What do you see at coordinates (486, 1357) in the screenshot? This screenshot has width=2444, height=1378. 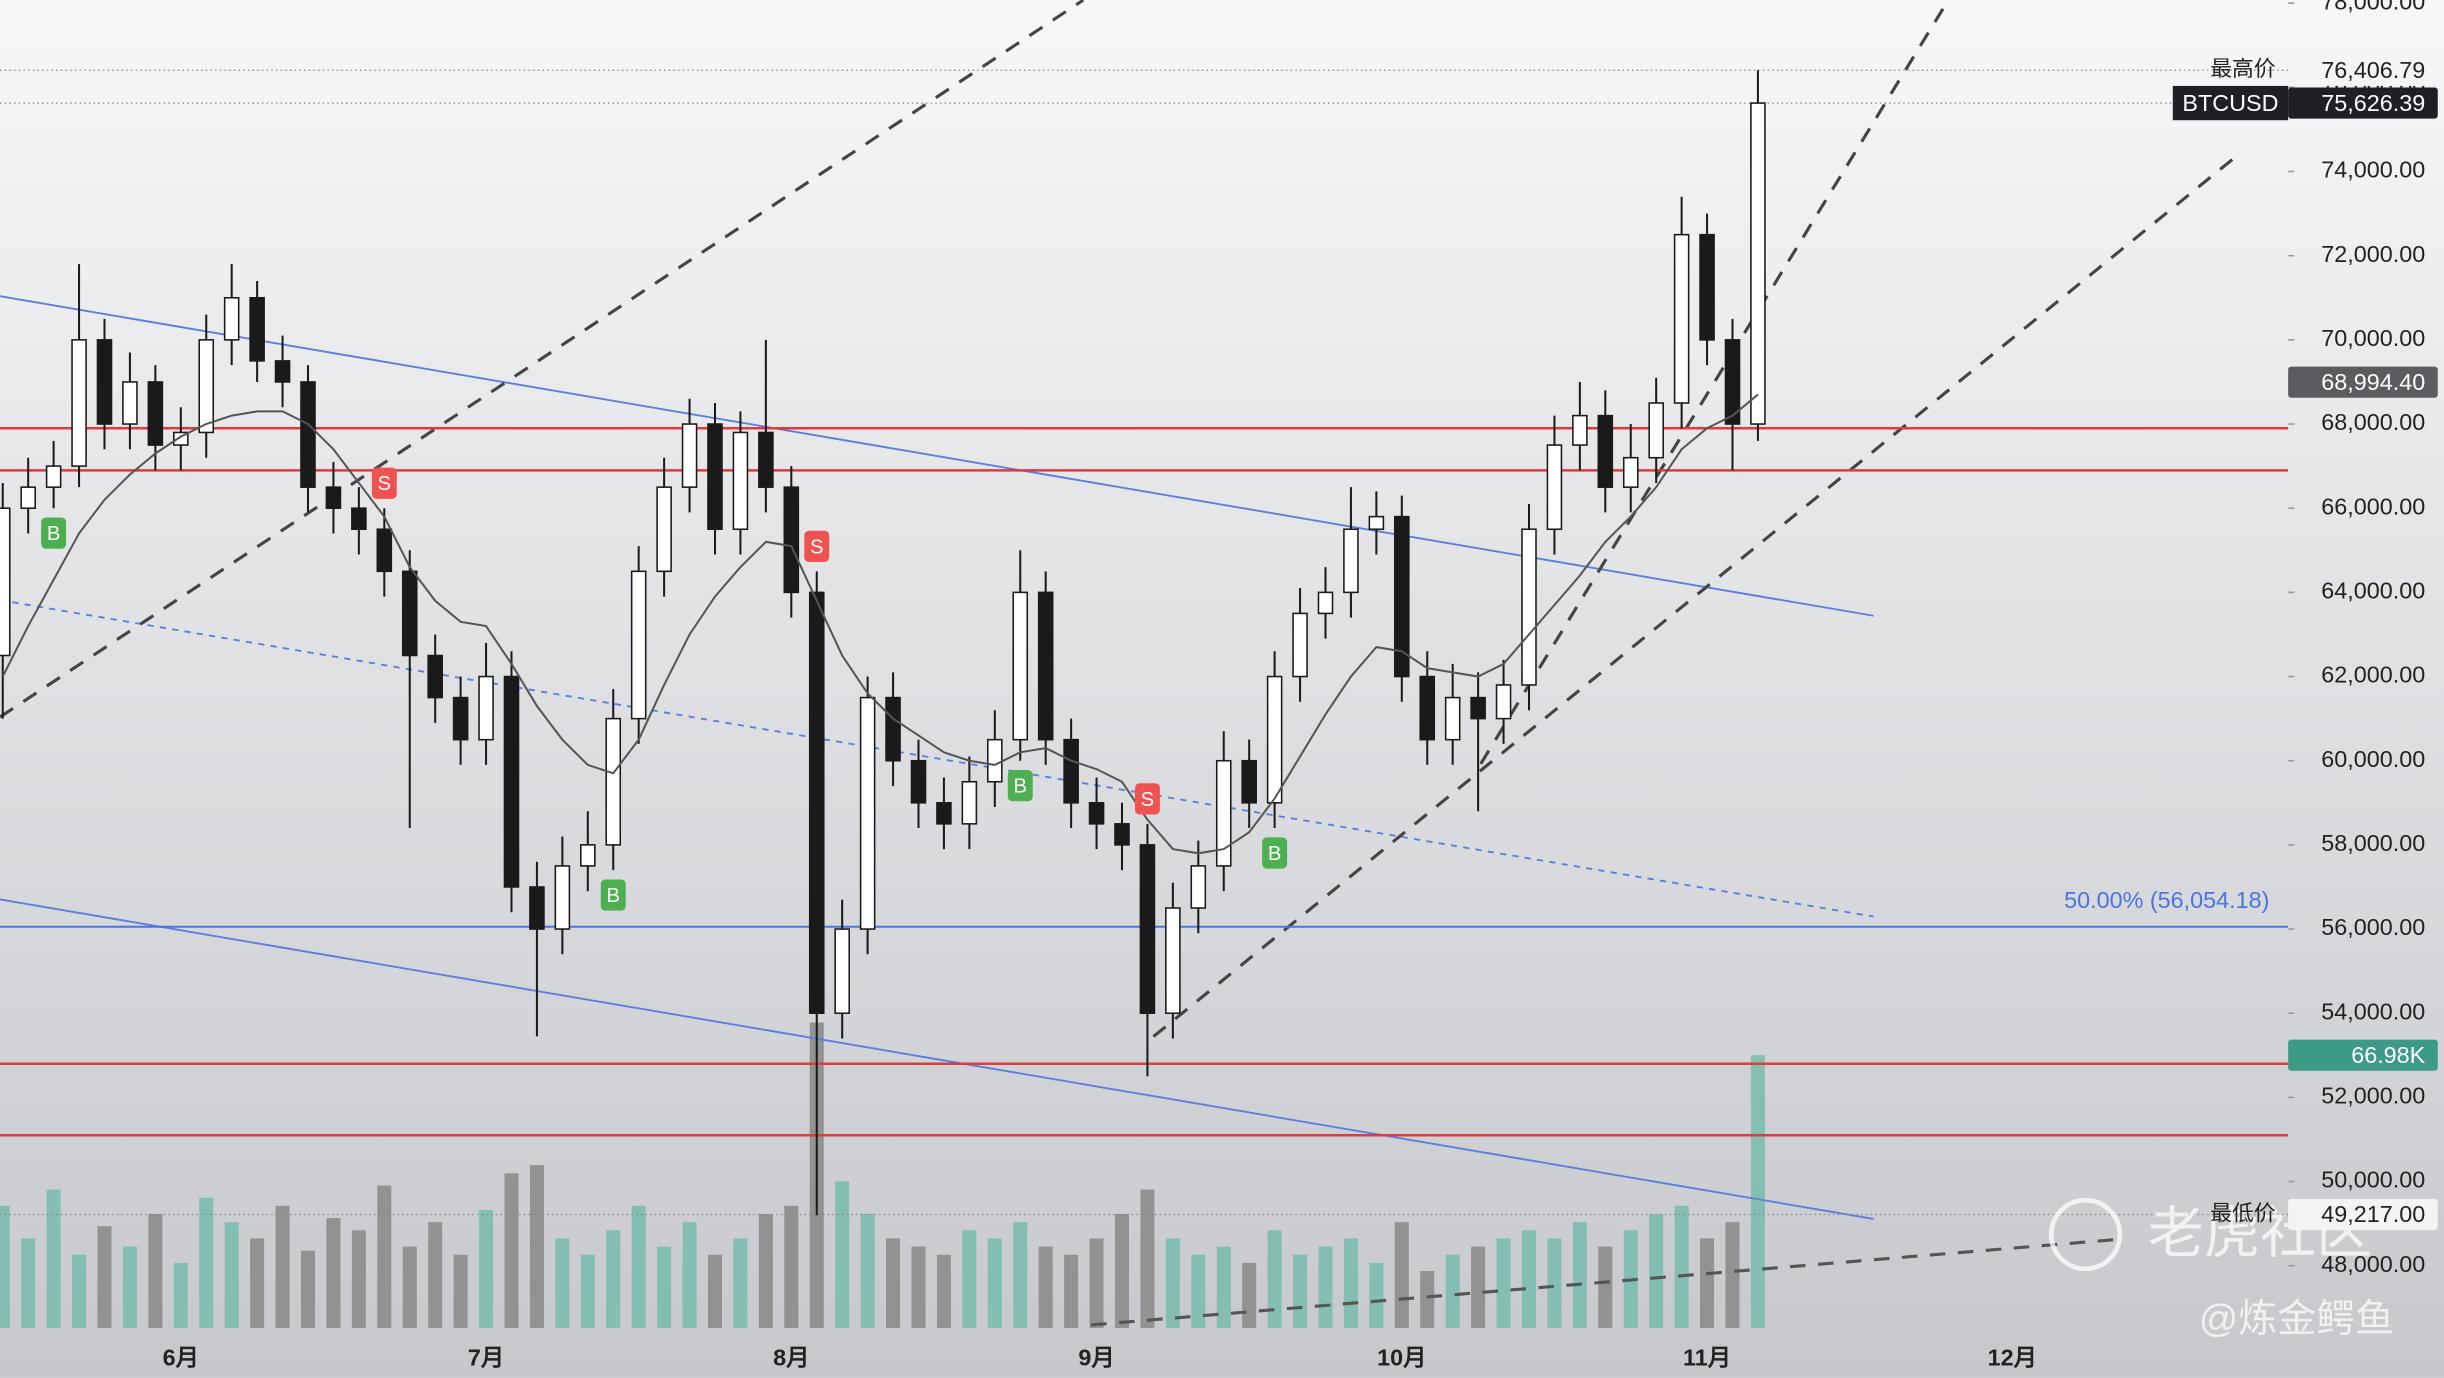 I see `x-tick-label: 7月` at bounding box center [486, 1357].